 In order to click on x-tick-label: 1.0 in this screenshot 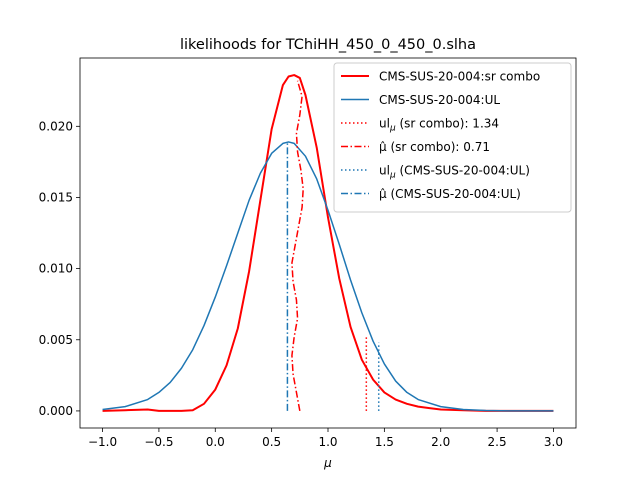, I will do `click(327, 442)`.